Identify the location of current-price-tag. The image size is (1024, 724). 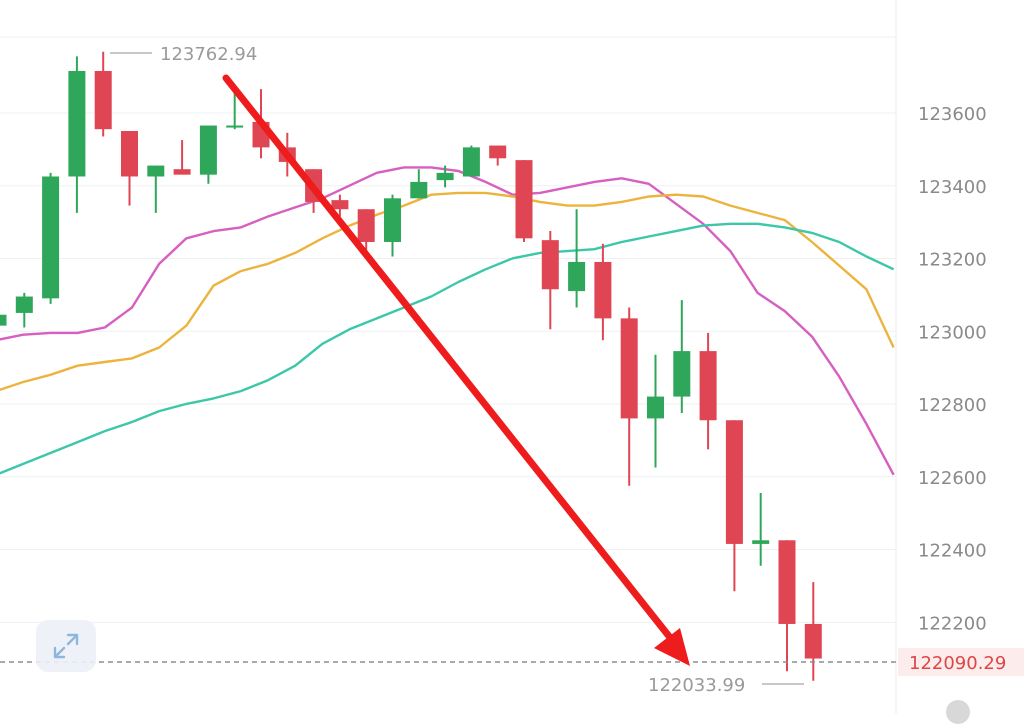
(961, 662).